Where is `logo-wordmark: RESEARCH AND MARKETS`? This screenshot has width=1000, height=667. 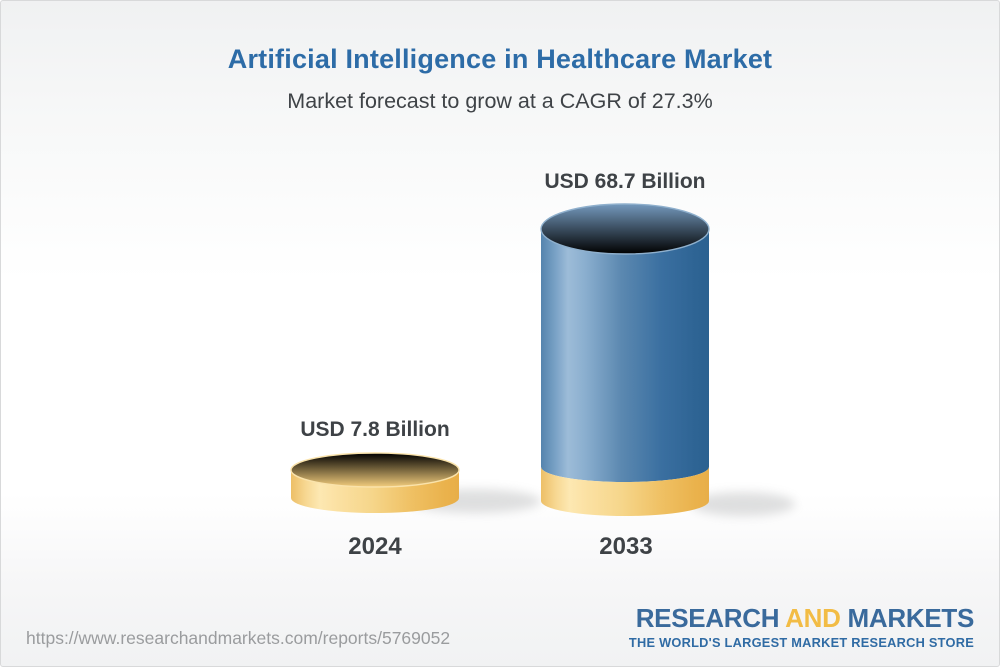
logo-wordmark: RESEARCH AND MARKETS is located at coordinates (805, 618).